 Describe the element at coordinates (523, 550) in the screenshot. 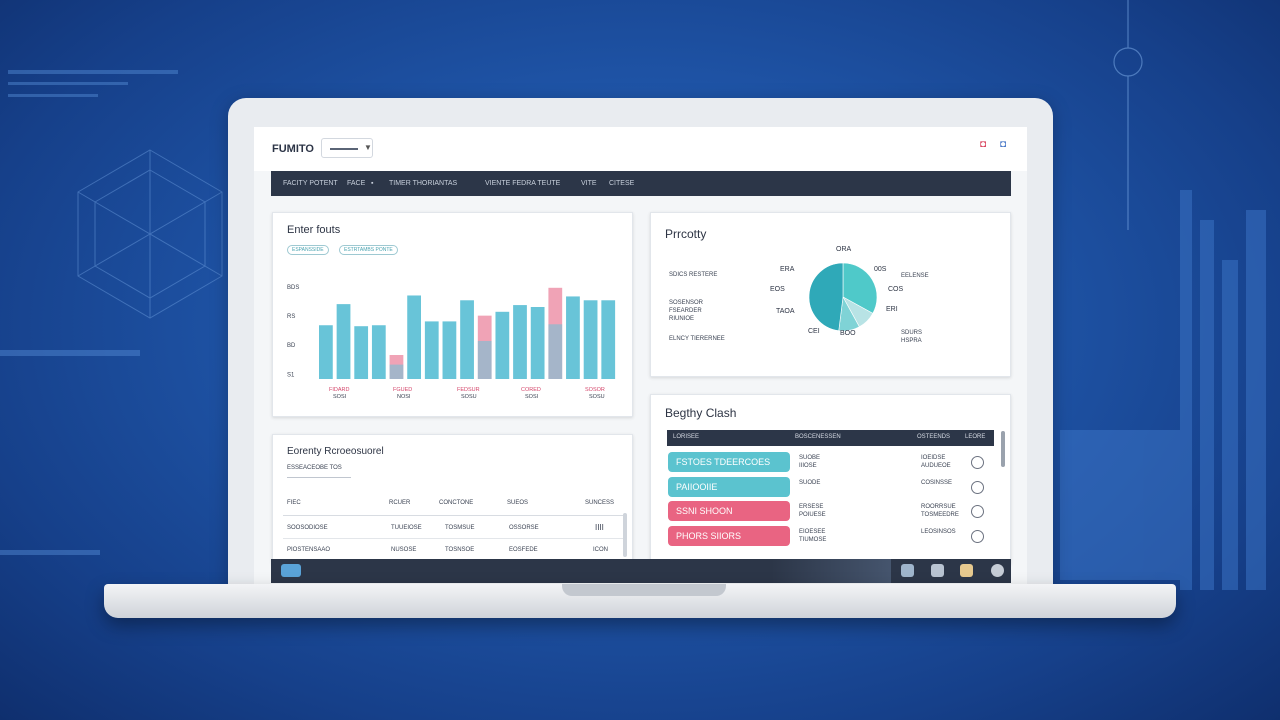

I see `table-cell: EOSFEDE` at that location.